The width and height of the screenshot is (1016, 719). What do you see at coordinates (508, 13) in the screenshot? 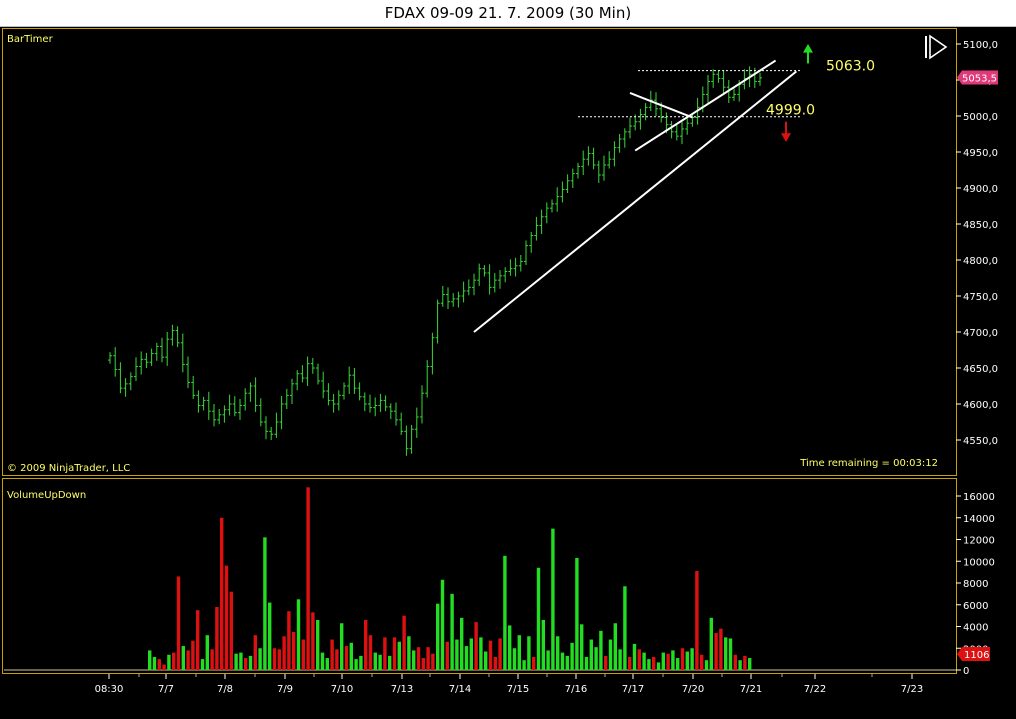
I see `title-bar: FDAX 09-09 21. 7. 2009 (30 Min)` at bounding box center [508, 13].